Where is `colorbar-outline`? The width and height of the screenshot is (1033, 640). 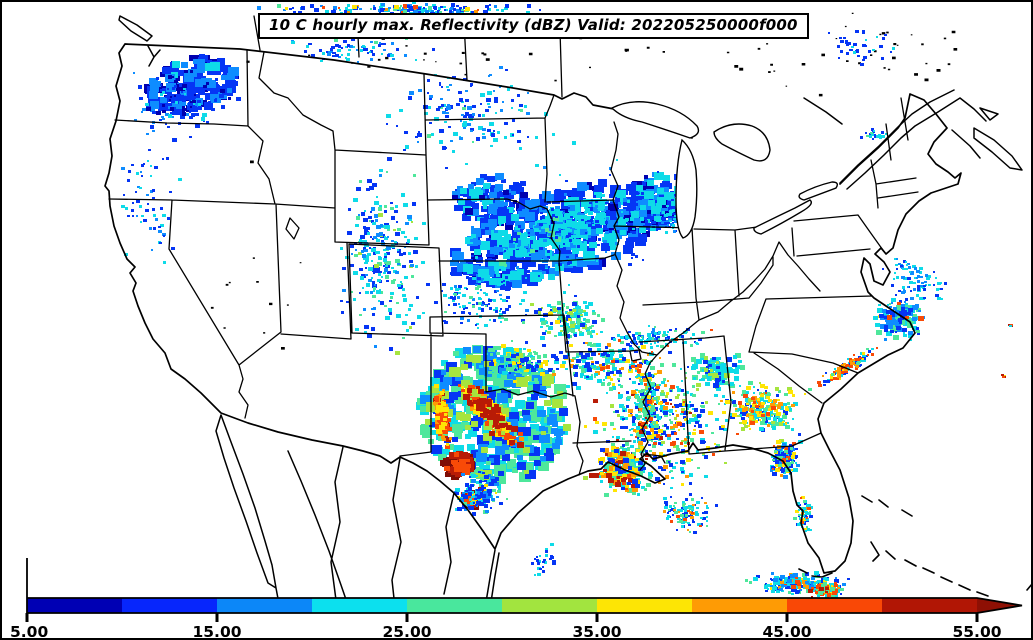 colorbar-outline is located at coordinates (524, 586).